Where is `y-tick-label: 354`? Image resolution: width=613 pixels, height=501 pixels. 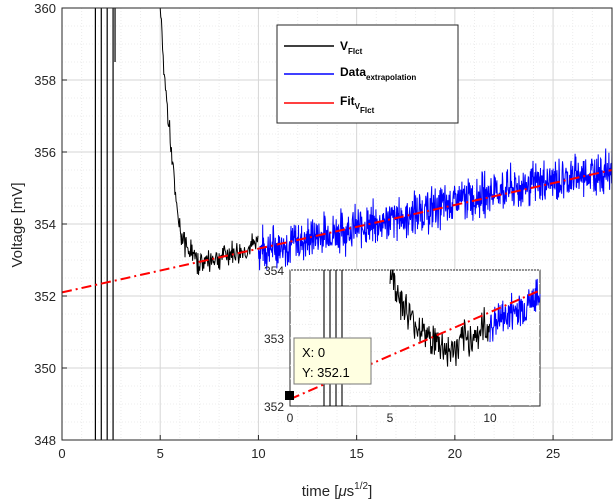
y-tick-label: 354 is located at coordinates (45, 224).